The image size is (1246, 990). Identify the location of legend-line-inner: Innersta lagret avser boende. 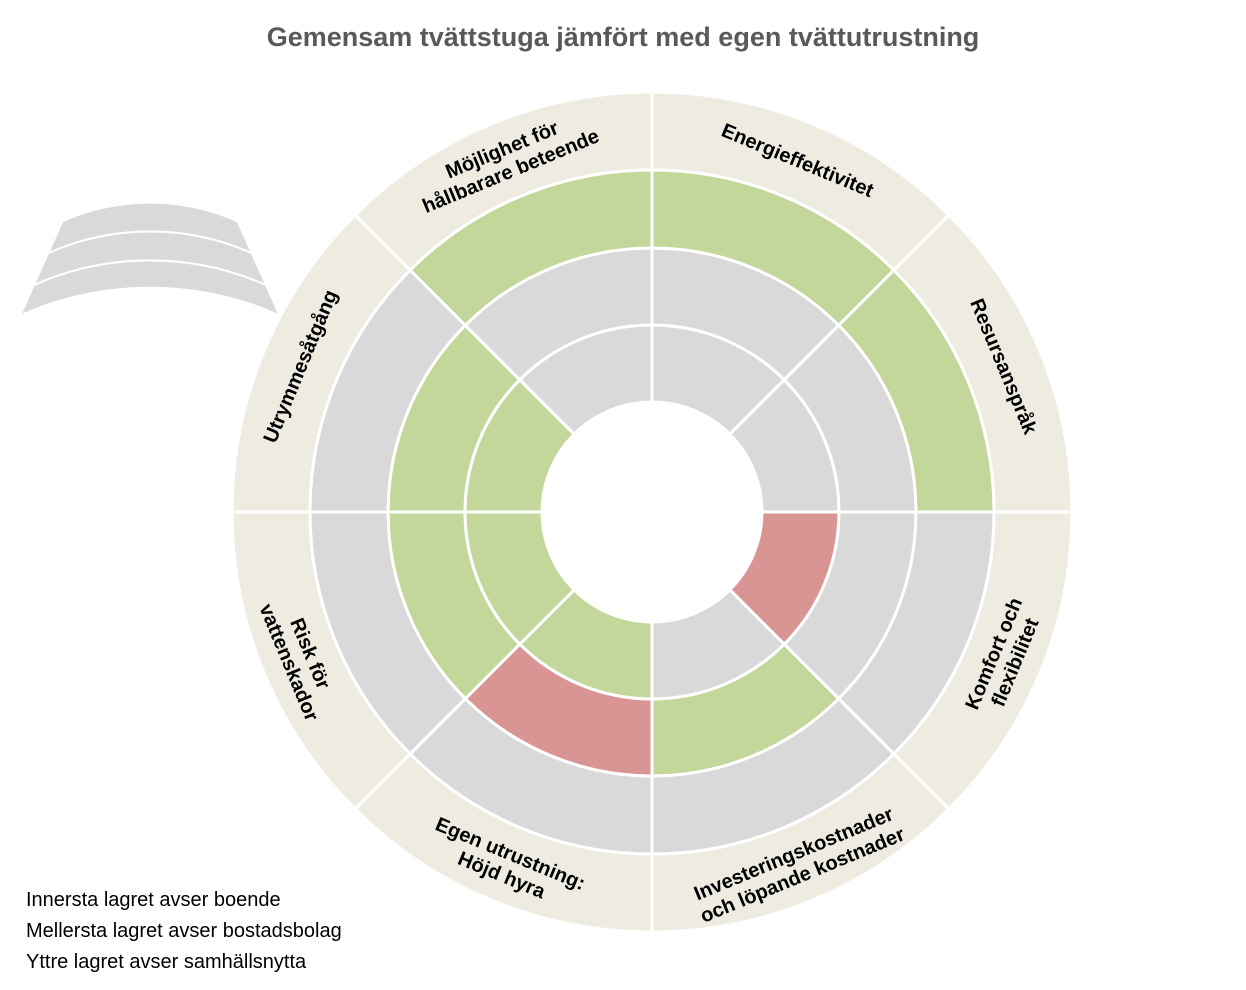
(153, 900).